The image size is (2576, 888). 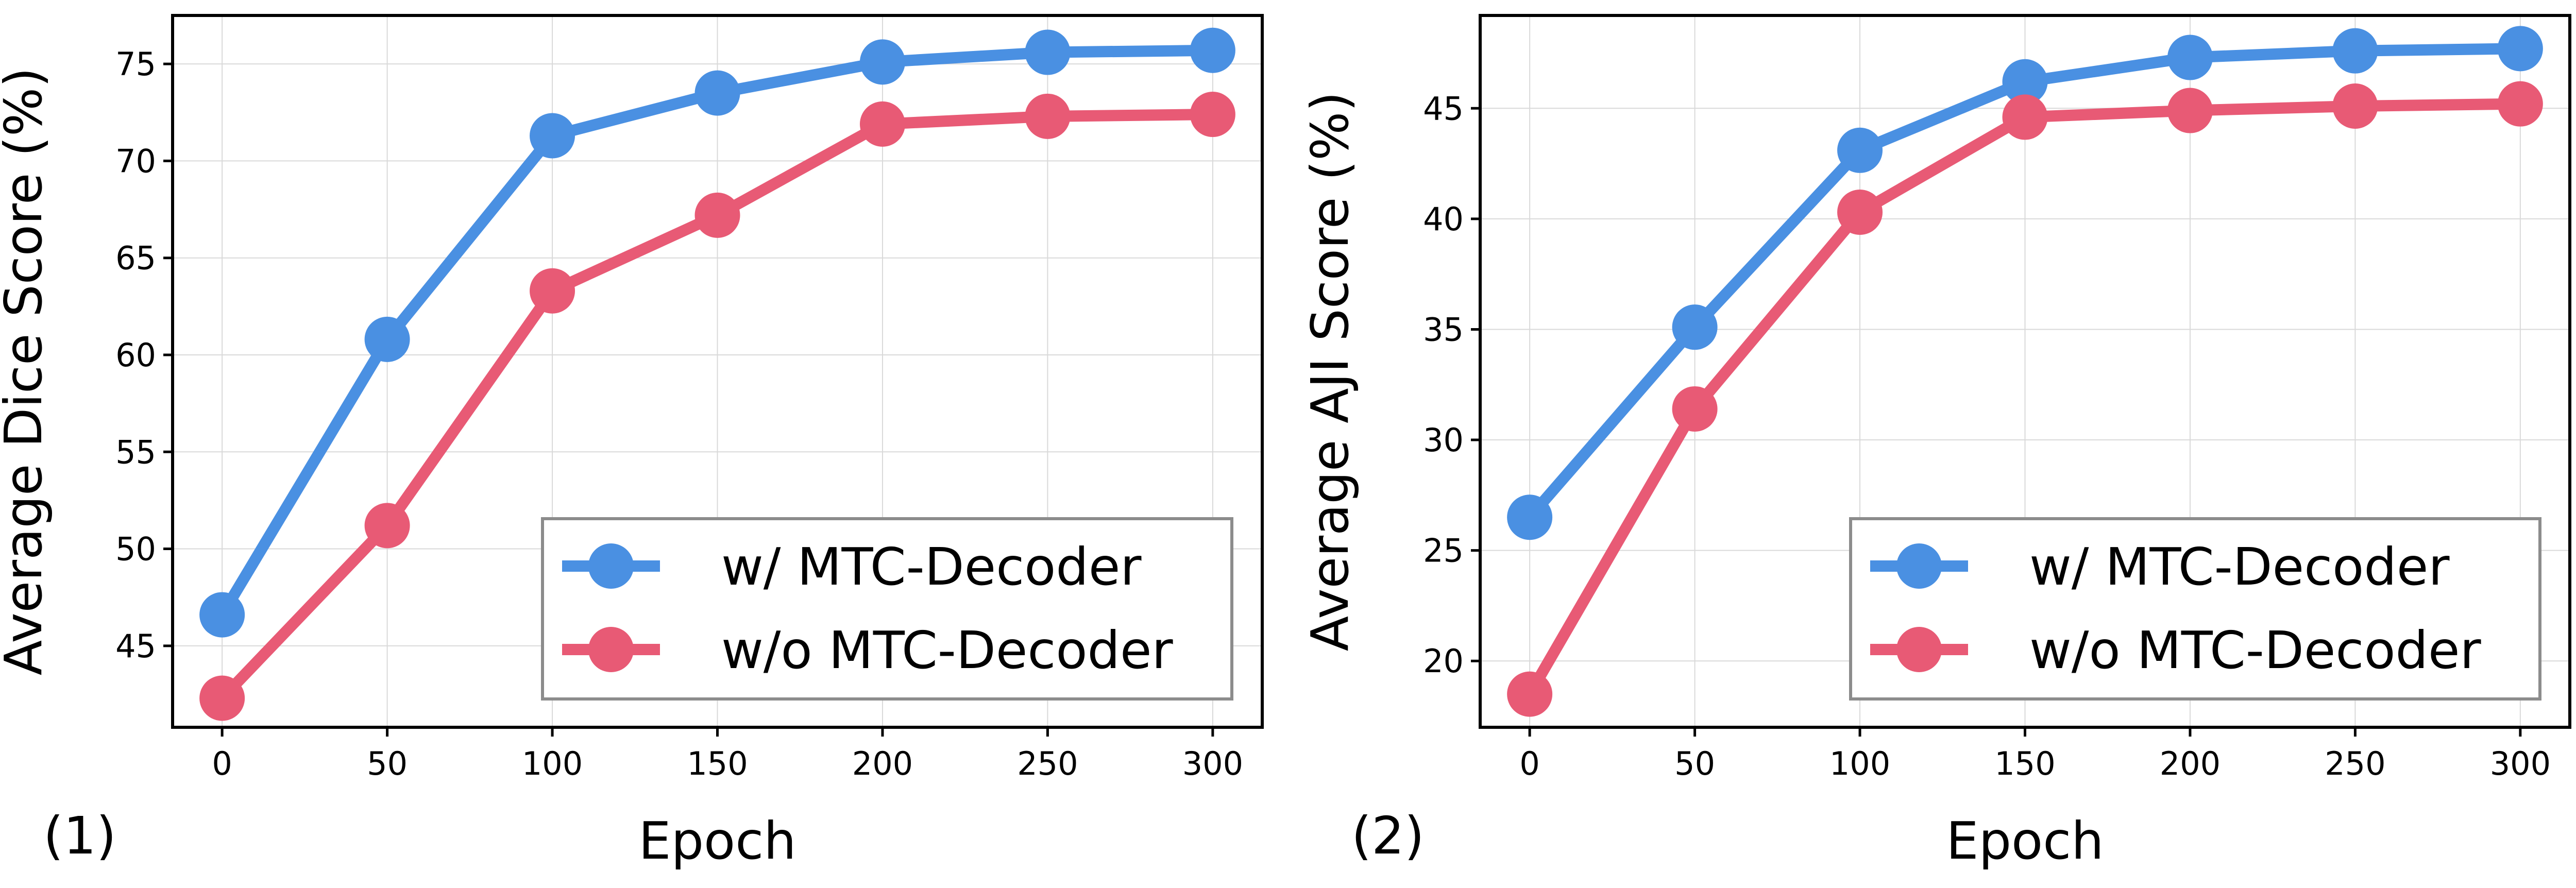 I want to click on y-tick-label: 25, so click(x=1443, y=551).